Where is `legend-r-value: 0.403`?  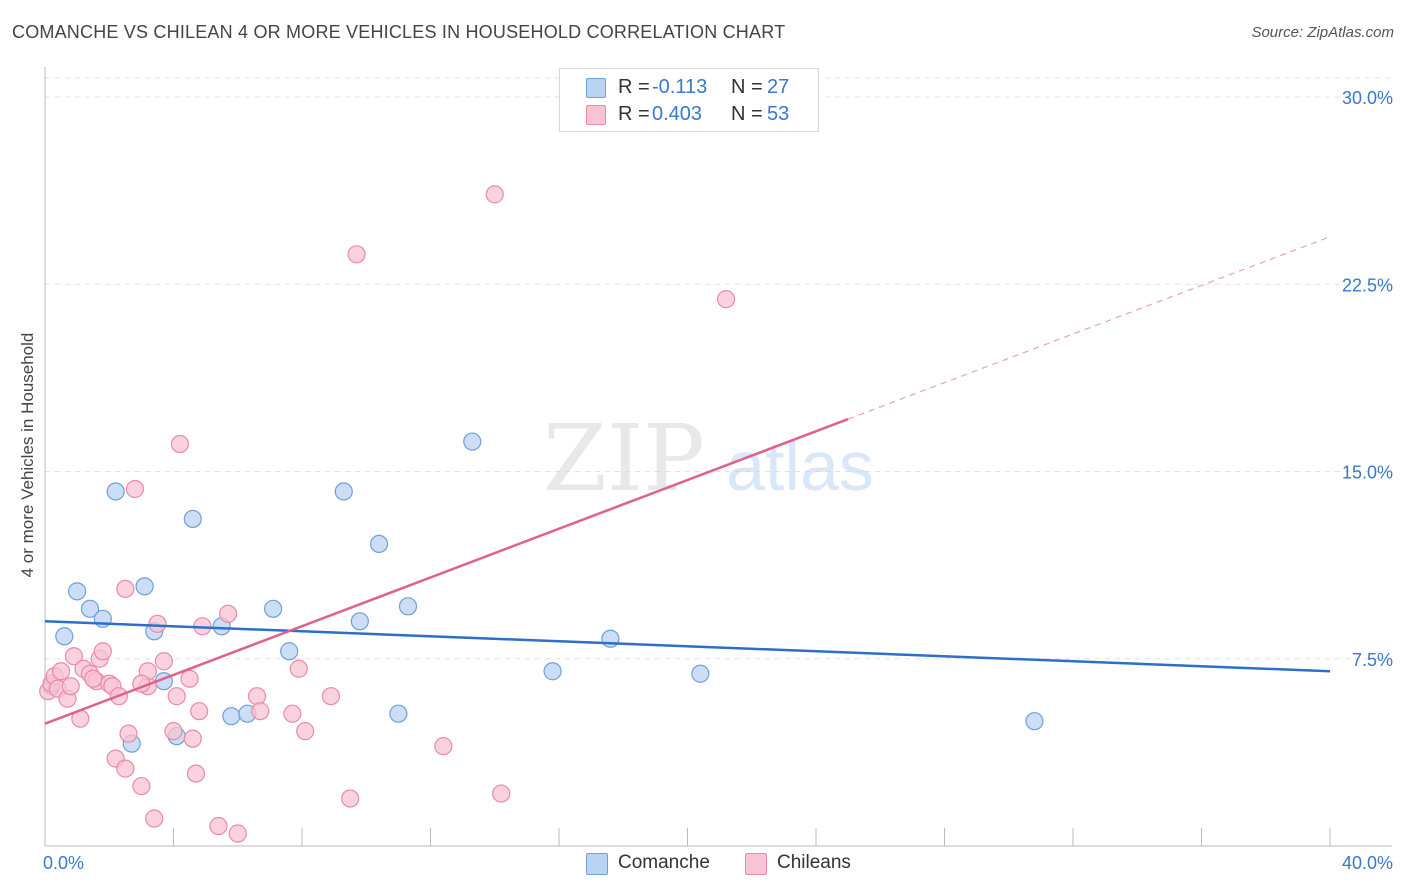
legend-r-value: 0.403 is located at coordinates (677, 114).